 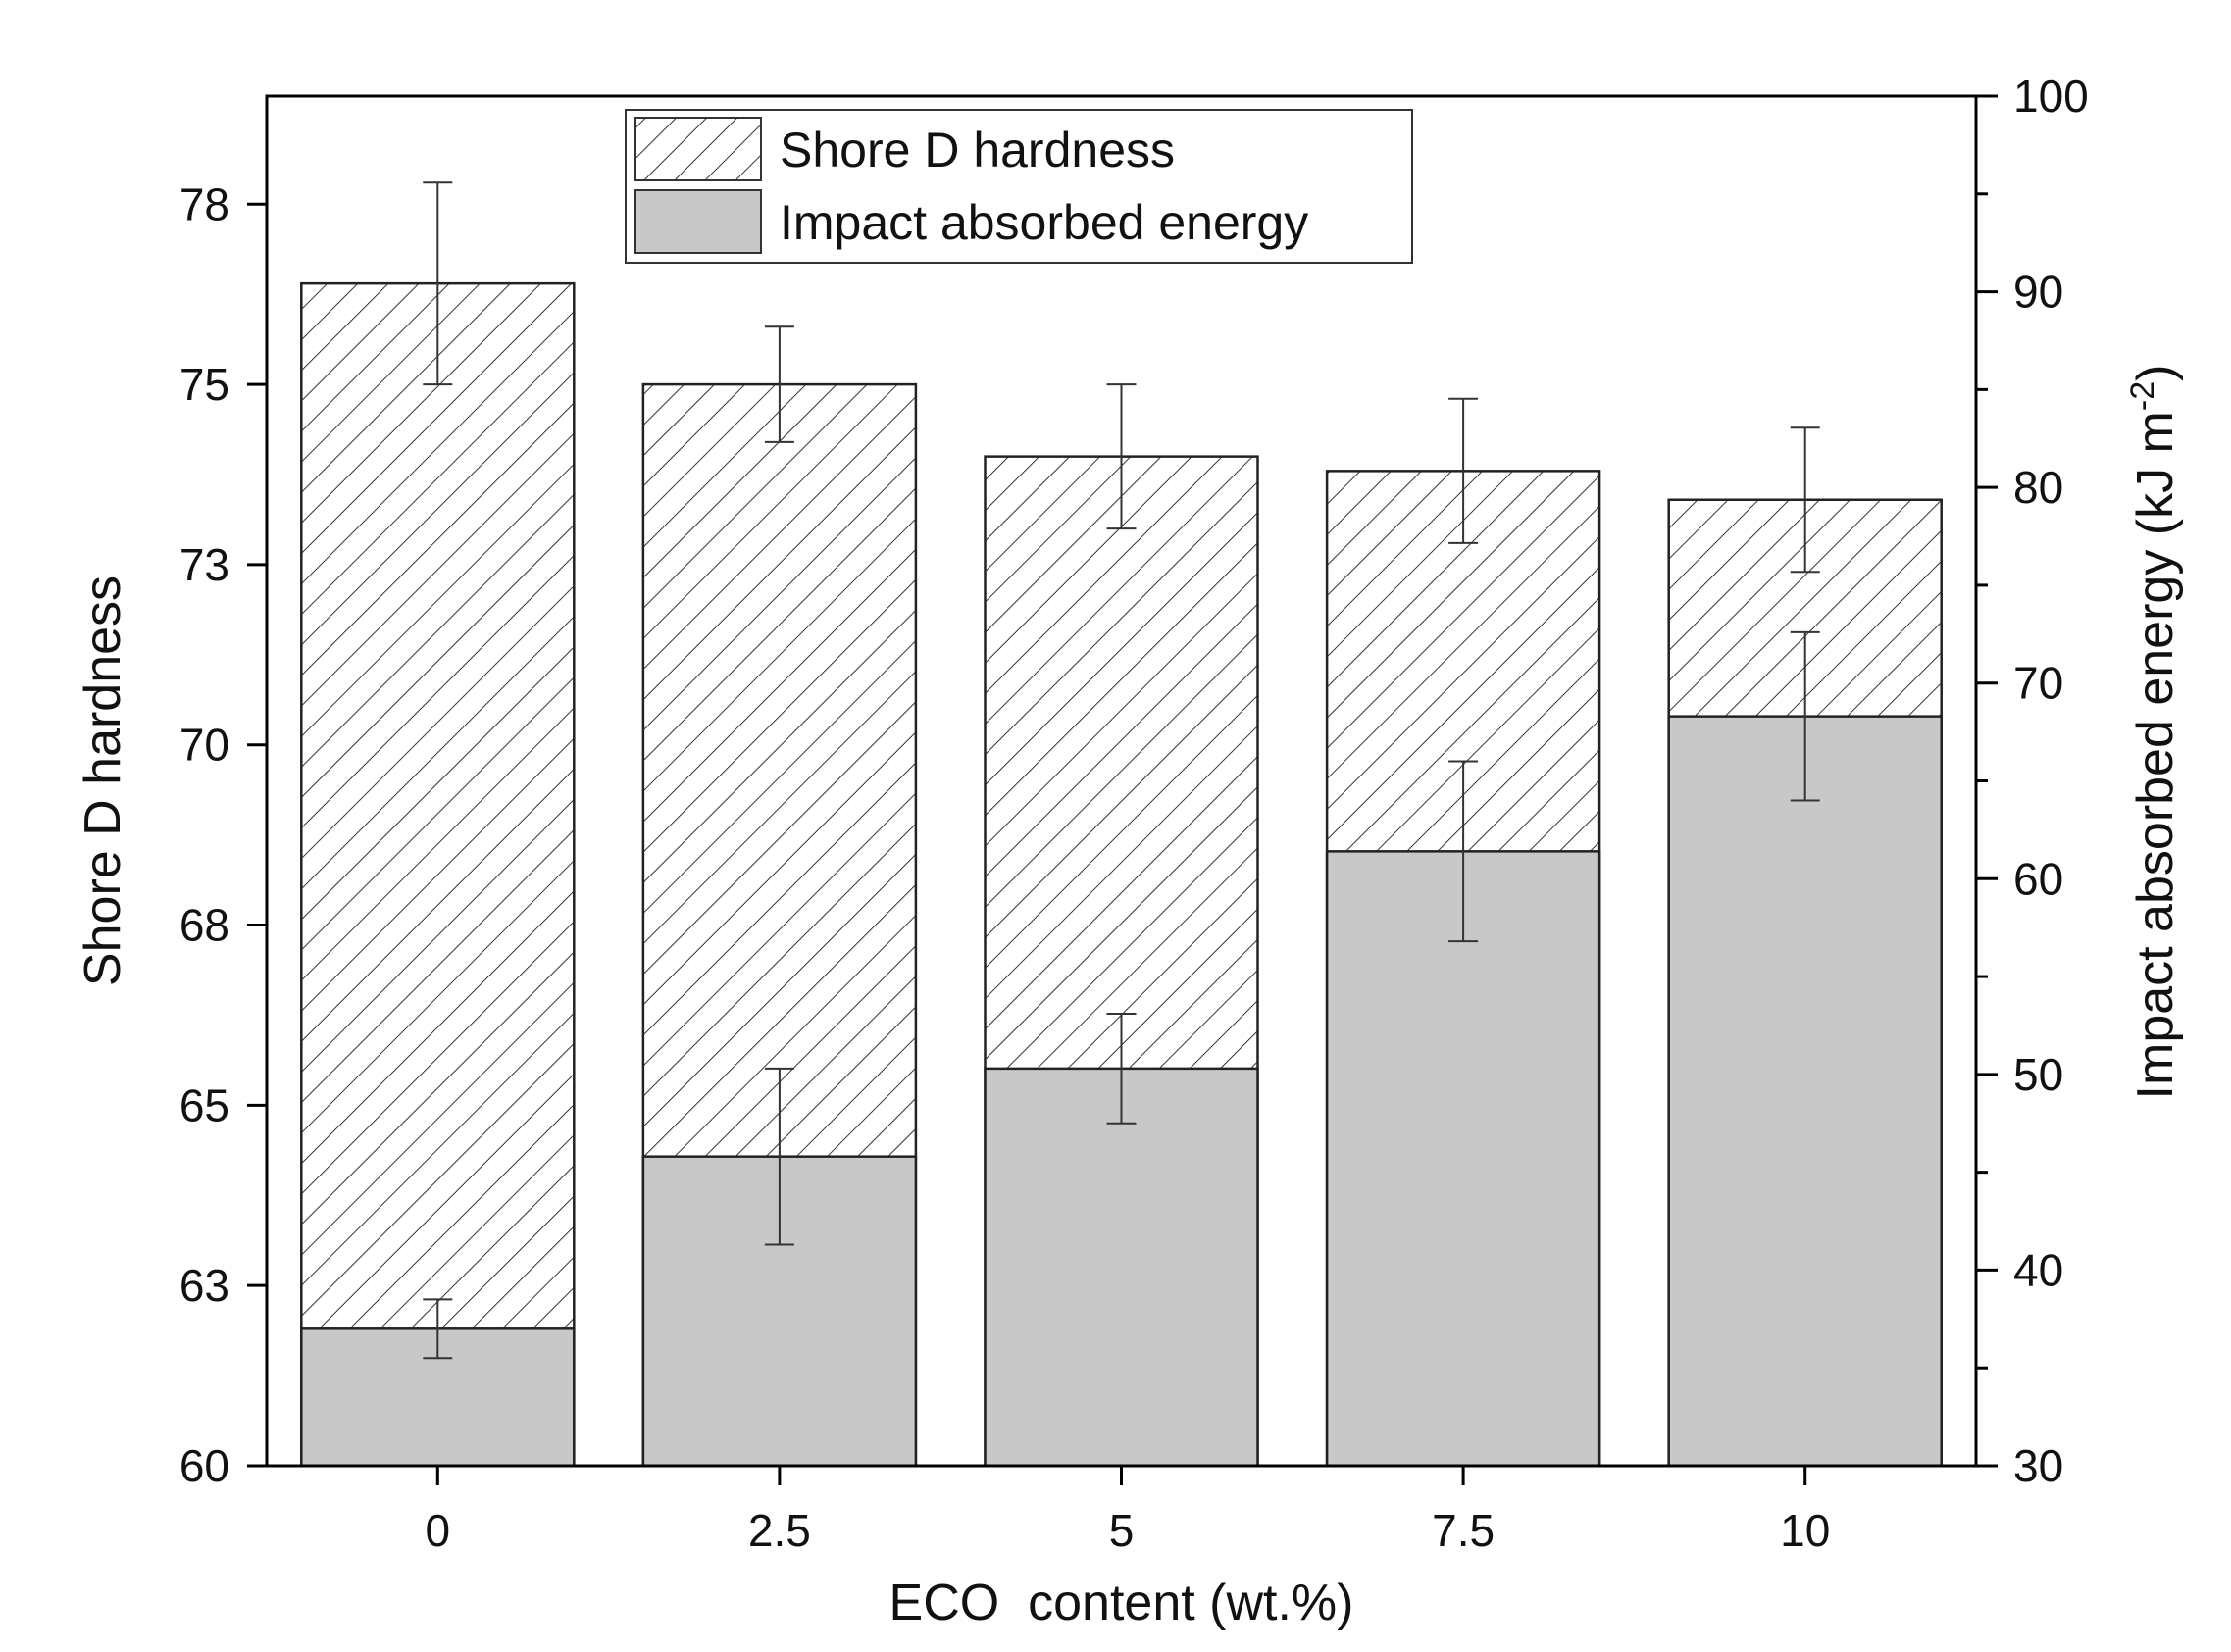 What do you see at coordinates (2038, 1465) in the screenshot?
I see `right-tick-label-0: 30` at bounding box center [2038, 1465].